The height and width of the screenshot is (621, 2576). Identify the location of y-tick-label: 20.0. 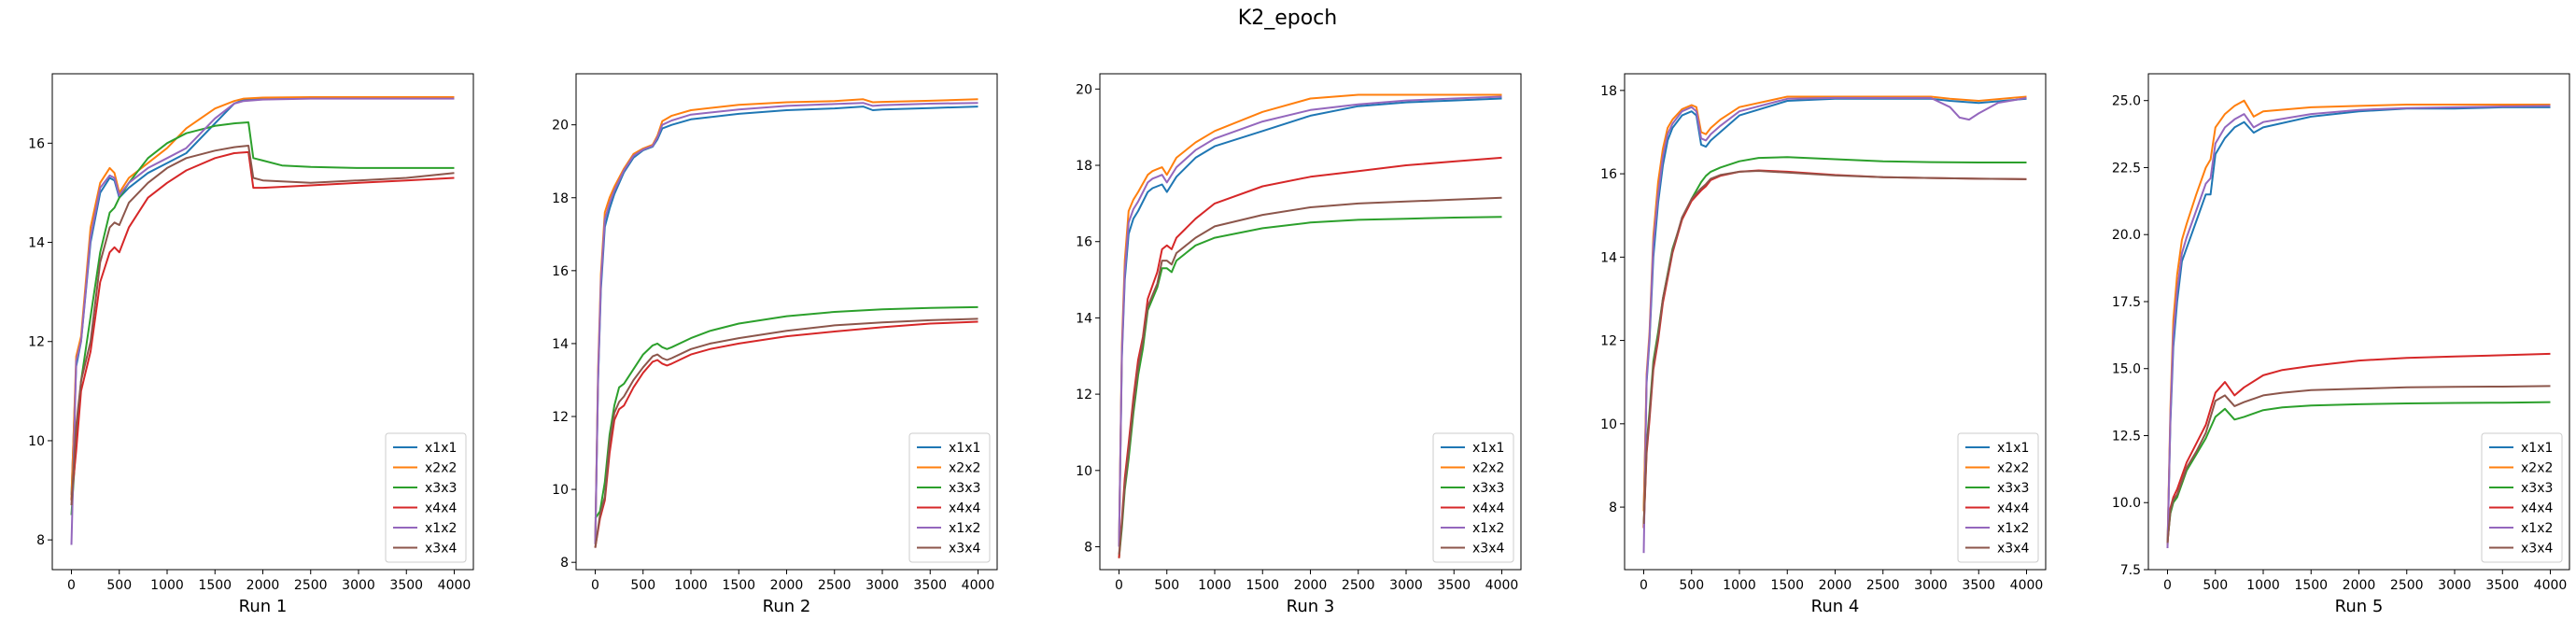
(2127, 236).